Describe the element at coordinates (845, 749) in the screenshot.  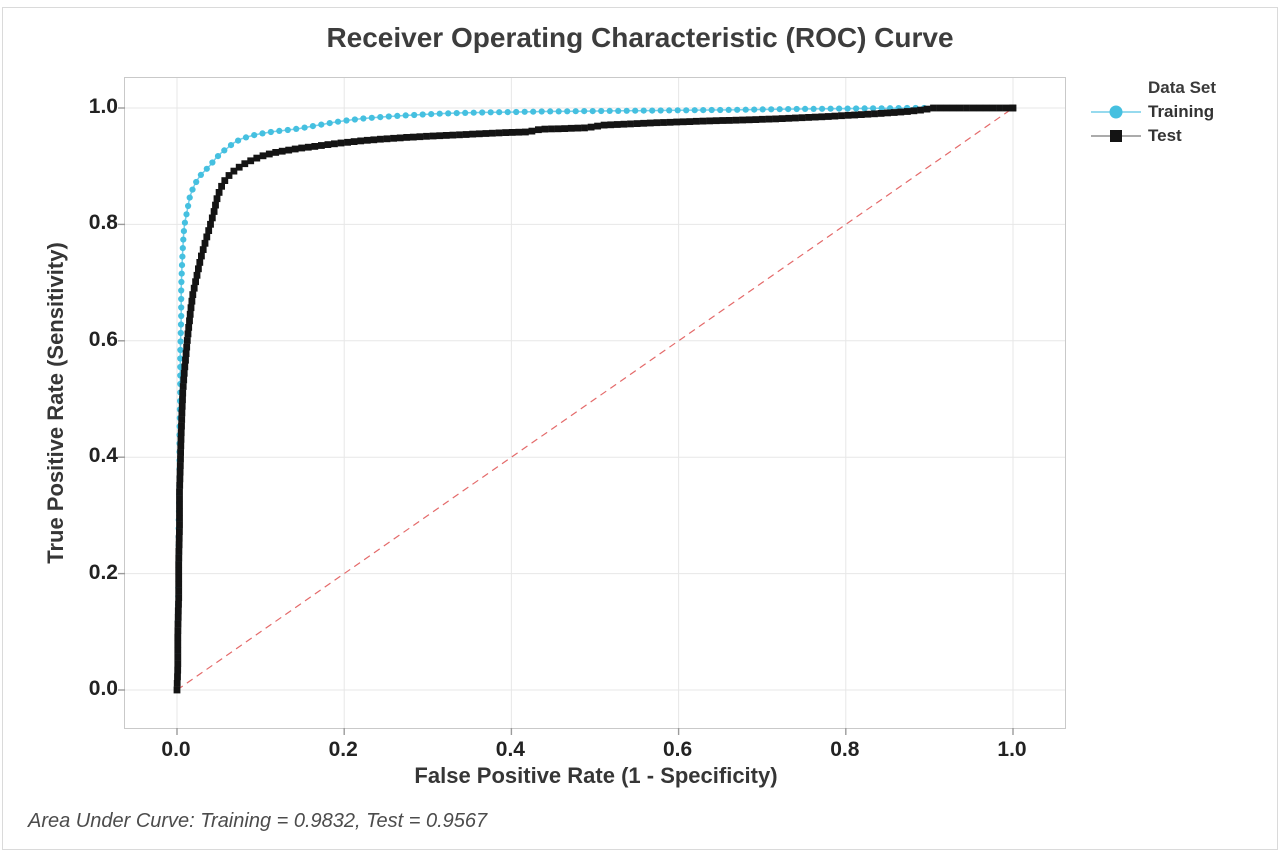
I see `x-tick-label: 0.8` at that location.